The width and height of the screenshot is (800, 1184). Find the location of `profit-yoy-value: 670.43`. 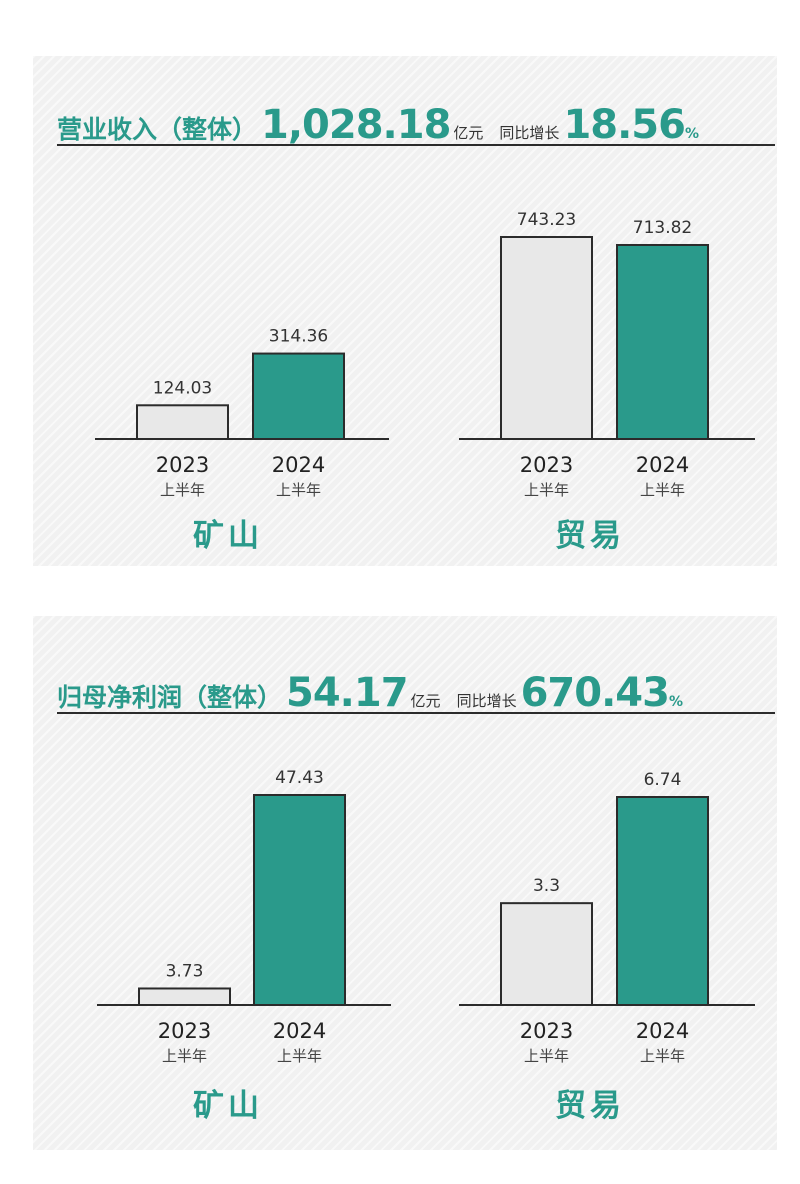

profit-yoy-value: 670.43 is located at coordinates (595, 693).